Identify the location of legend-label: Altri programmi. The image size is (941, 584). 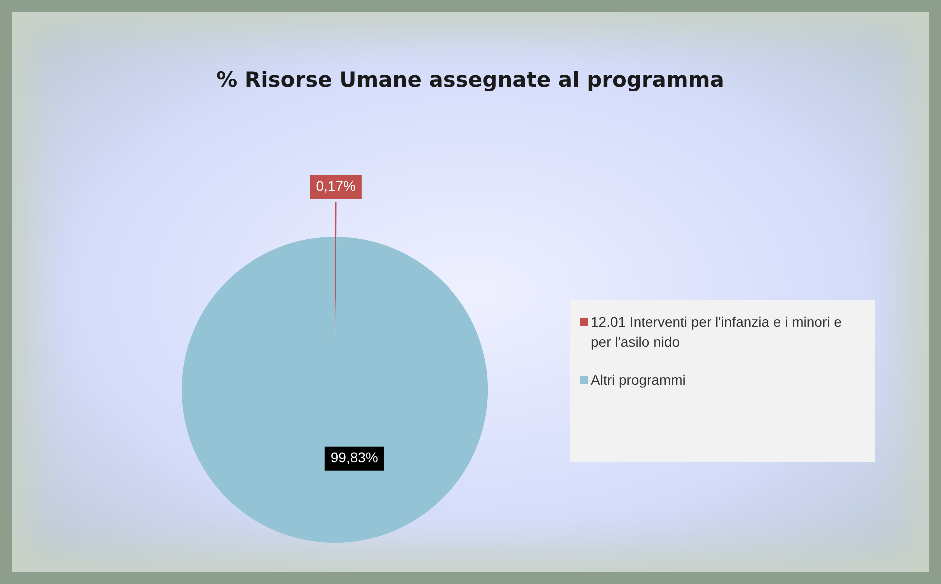
(638, 380).